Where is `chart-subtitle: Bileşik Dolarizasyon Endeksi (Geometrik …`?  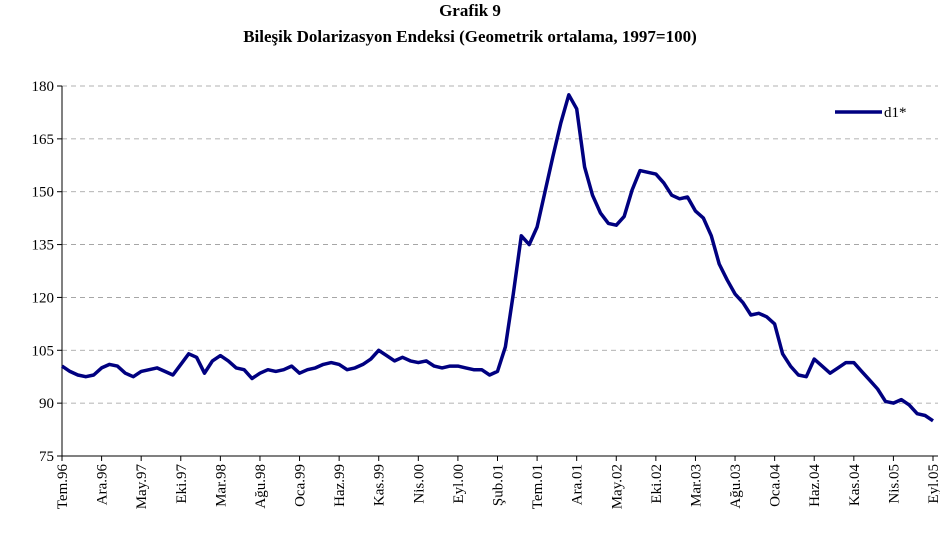 chart-subtitle: Bileşik Dolarizasyon Endeksi (Geometrik … is located at coordinates (470, 36).